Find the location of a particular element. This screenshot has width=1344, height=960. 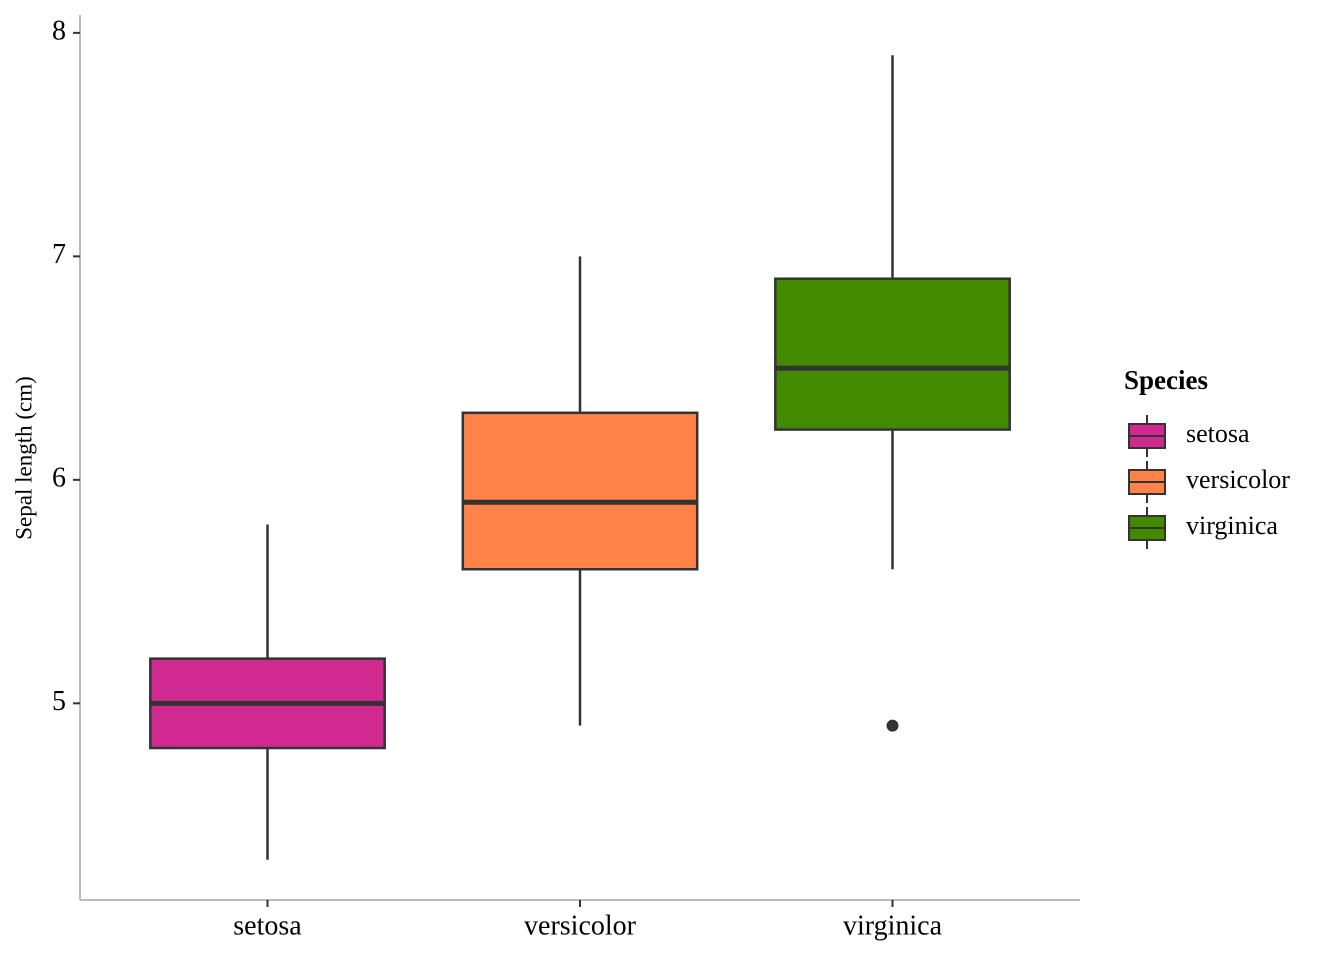

outlier is located at coordinates (892, 725).